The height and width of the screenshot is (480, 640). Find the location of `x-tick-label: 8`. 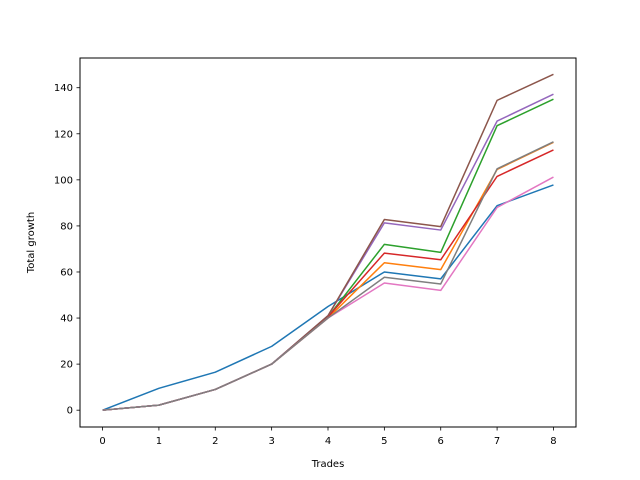

x-tick-label: 8 is located at coordinates (553, 441).